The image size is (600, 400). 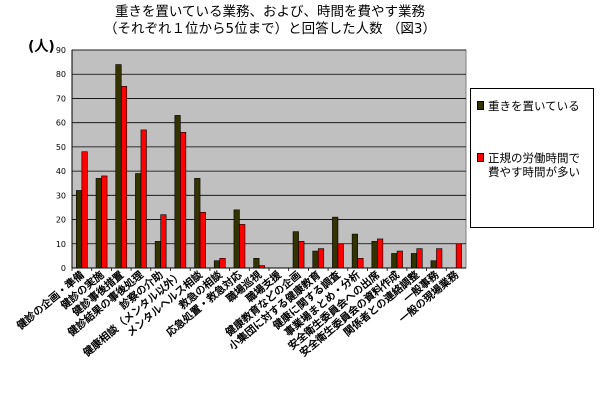 What do you see at coordinates (61, 220) in the screenshot?
I see `y-tick-label: 20` at bounding box center [61, 220].